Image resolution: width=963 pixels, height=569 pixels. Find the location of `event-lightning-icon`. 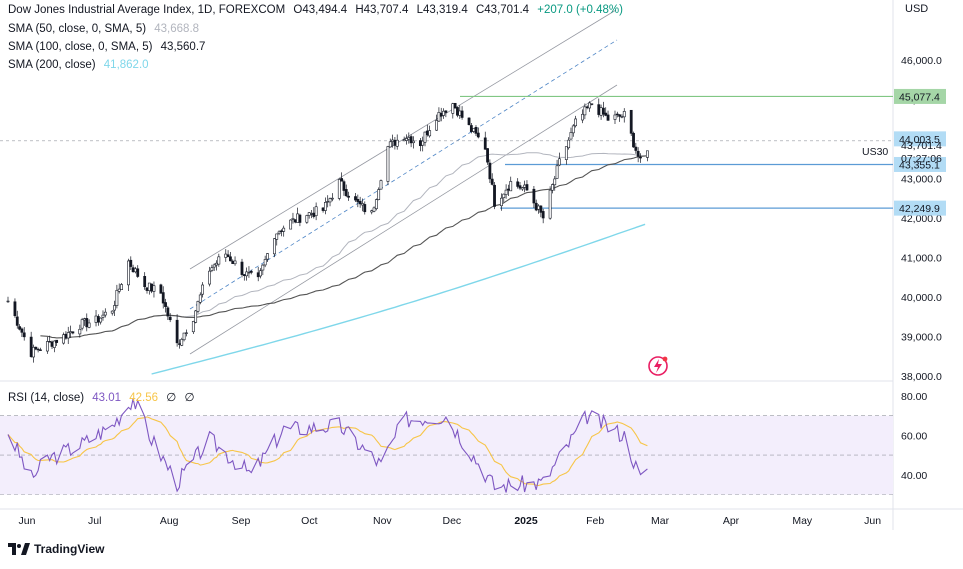

event-lightning-icon is located at coordinates (658, 366).